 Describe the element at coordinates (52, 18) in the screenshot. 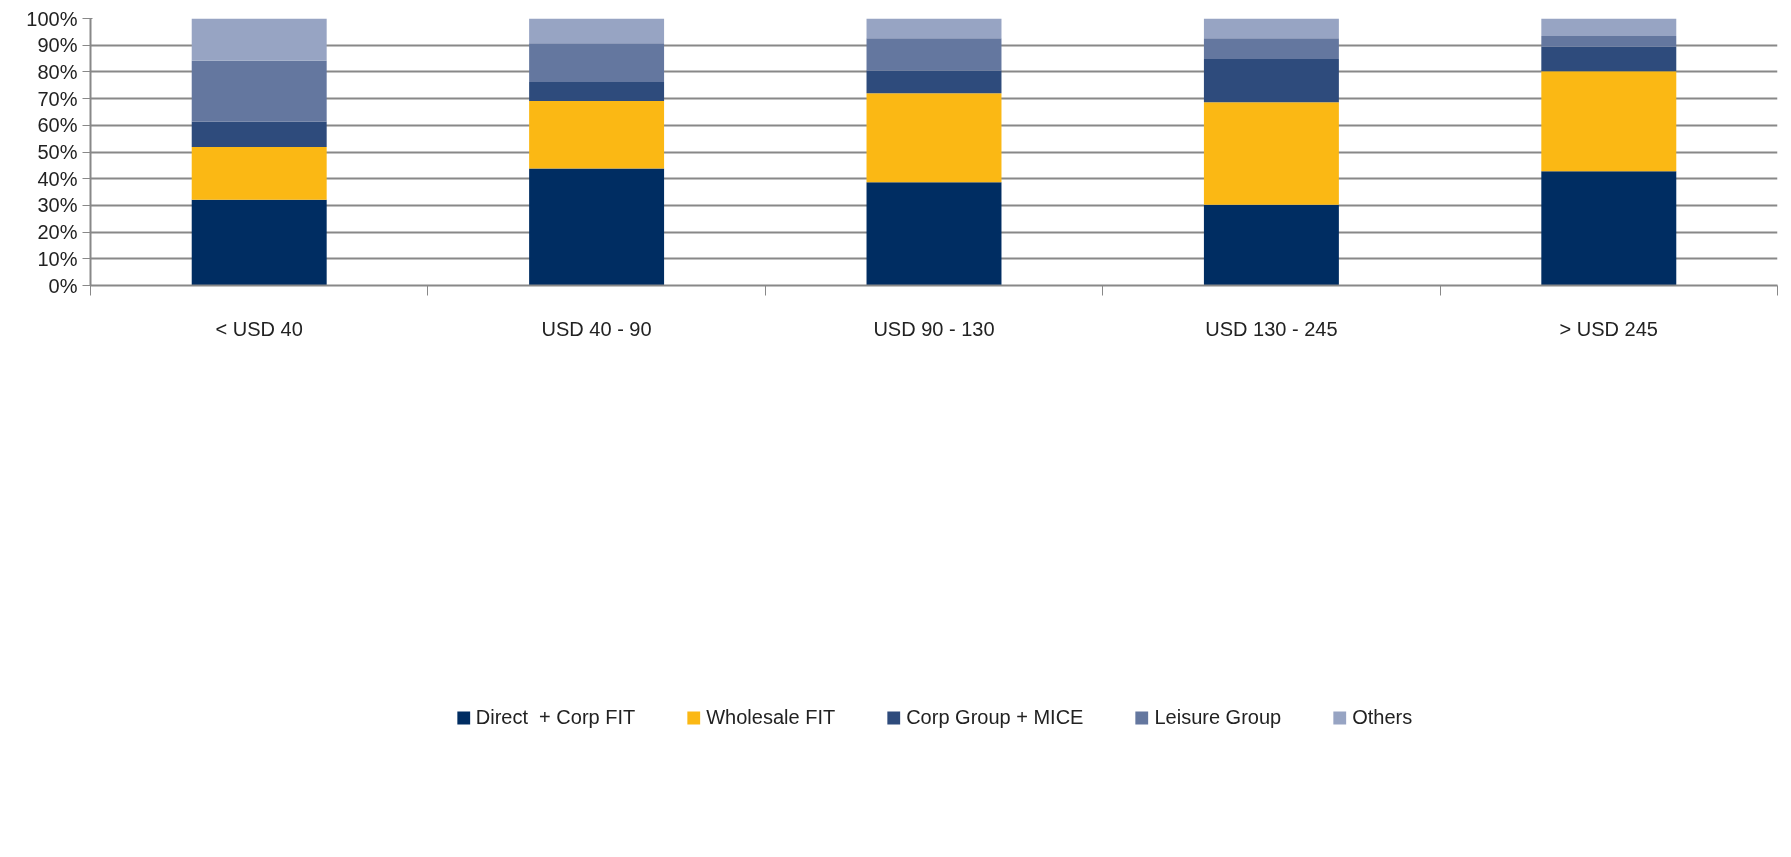

I see `y-tick-label: 100%` at that location.